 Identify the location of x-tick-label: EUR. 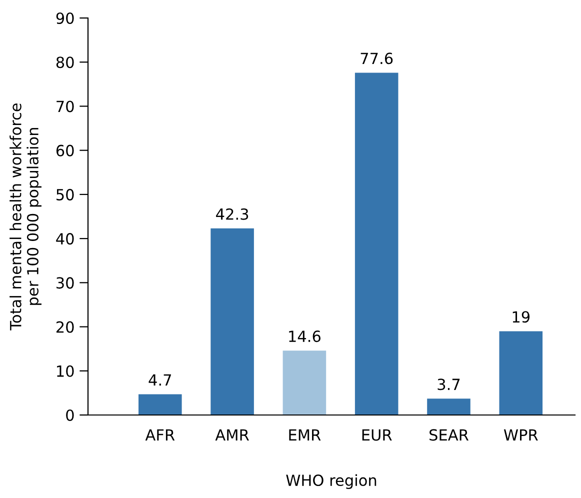
(377, 435).